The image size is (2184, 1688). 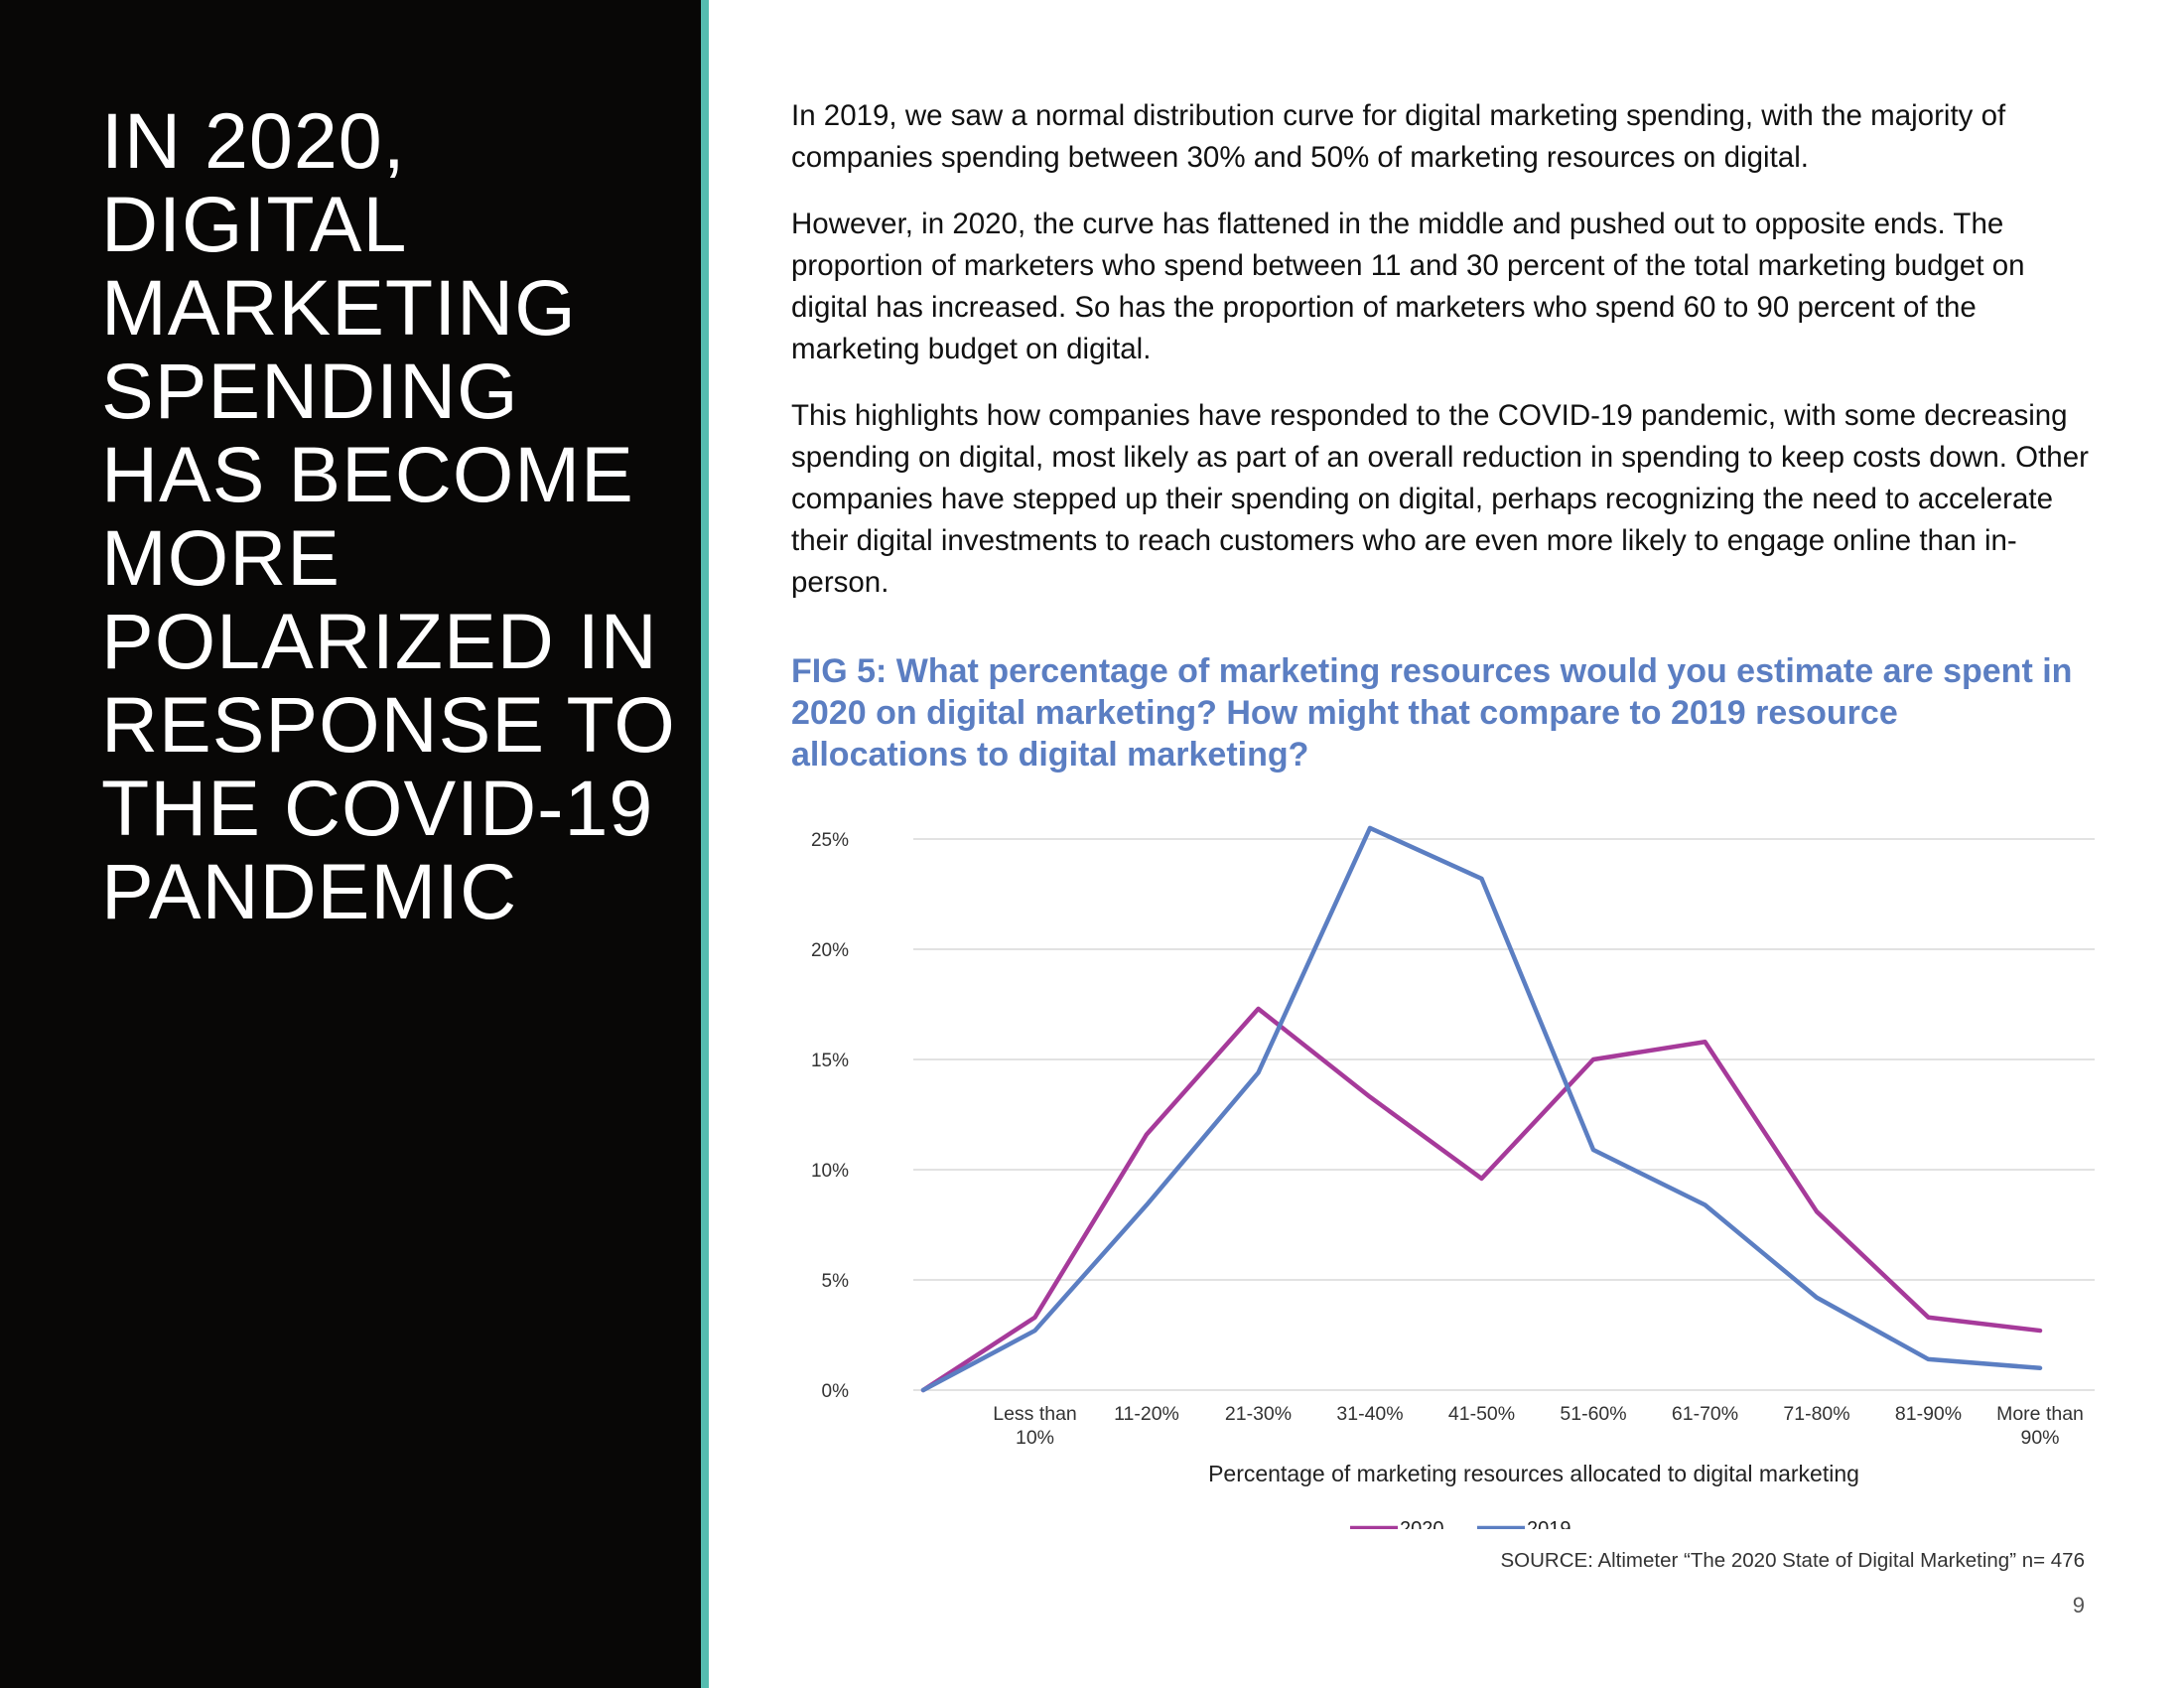 What do you see at coordinates (2078, 1605) in the screenshot?
I see `page-number: 9` at bounding box center [2078, 1605].